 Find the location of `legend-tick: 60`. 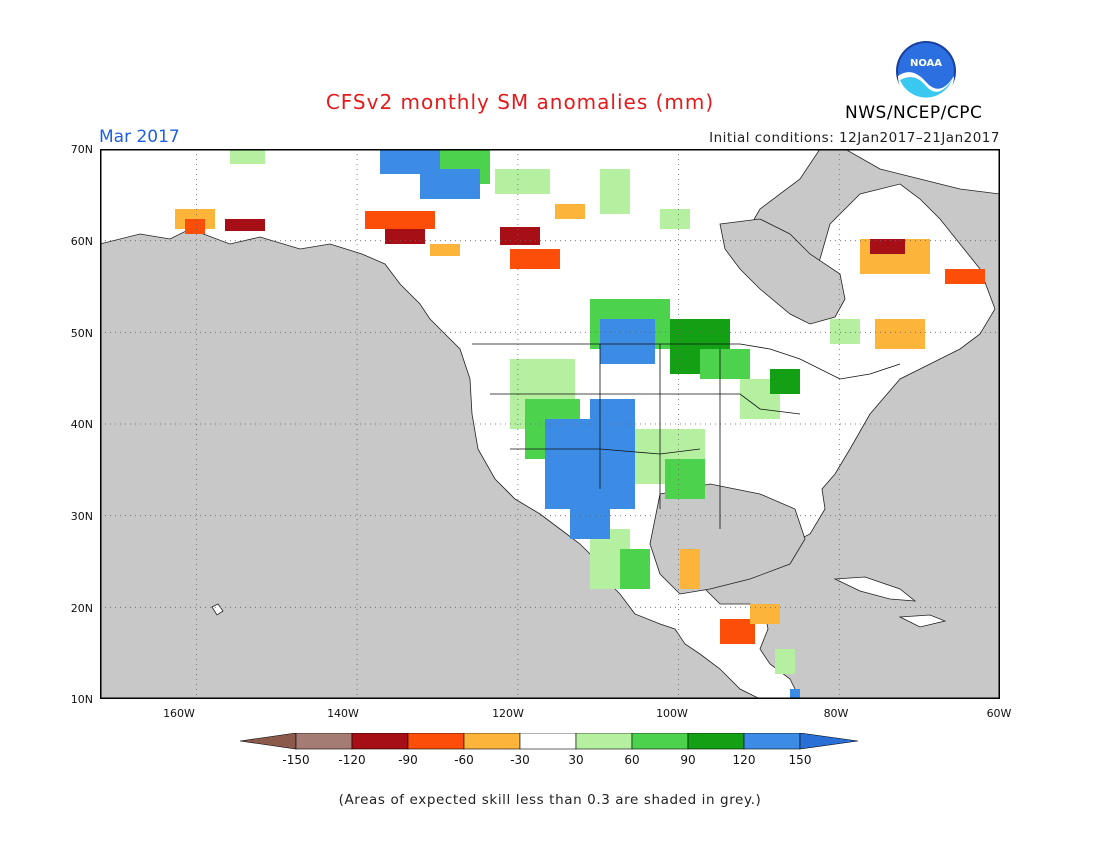

legend-tick: 60 is located at coordinates (631, 760).